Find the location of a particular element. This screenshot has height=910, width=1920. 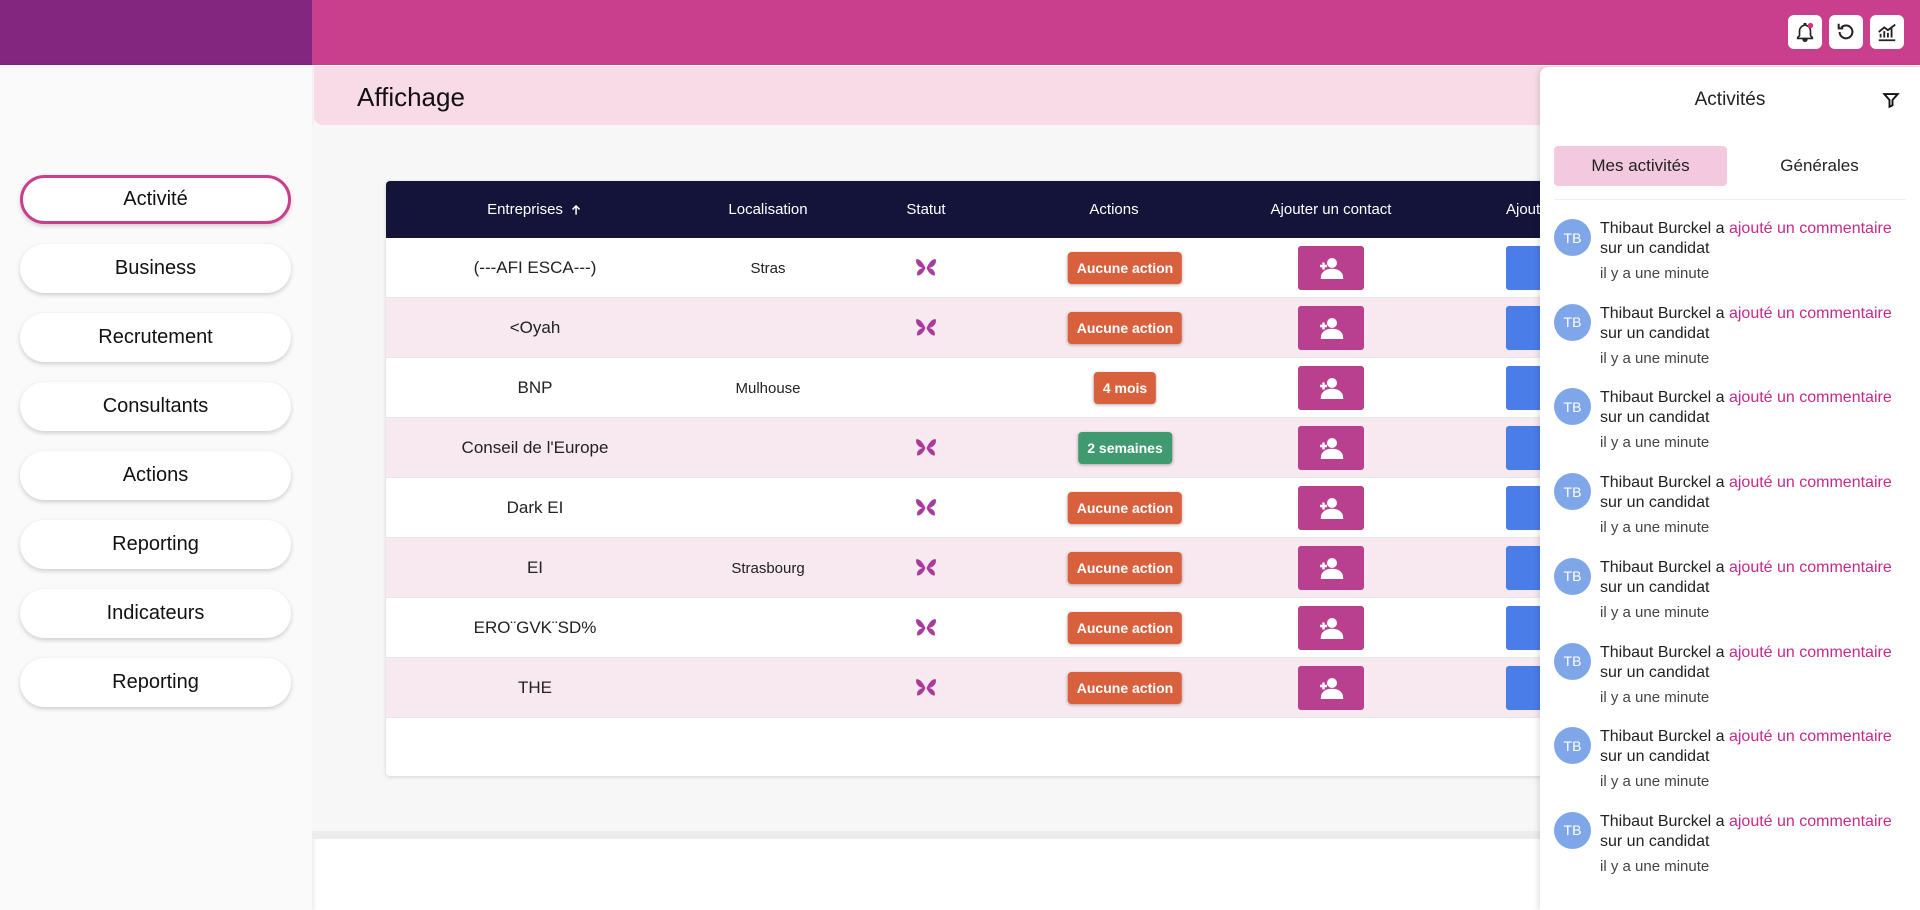

filter-icon is located at coordinates (1891, 100).